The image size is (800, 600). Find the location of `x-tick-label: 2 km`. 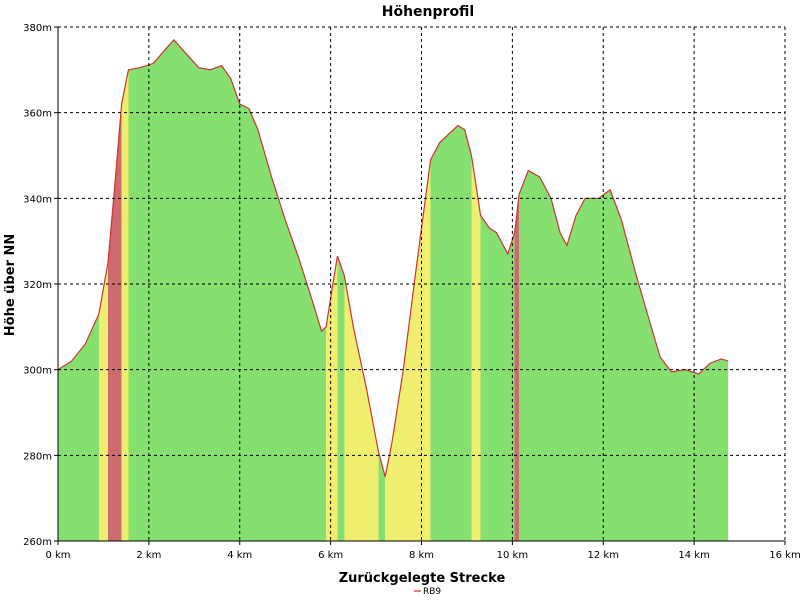

x-tick-label: 2 km is located at coordinates (148, 555).